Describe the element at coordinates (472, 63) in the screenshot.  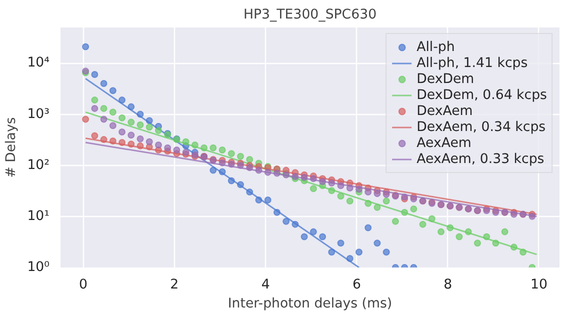
I see `legend-label: All-ph, 1.41 kcps` at that location.